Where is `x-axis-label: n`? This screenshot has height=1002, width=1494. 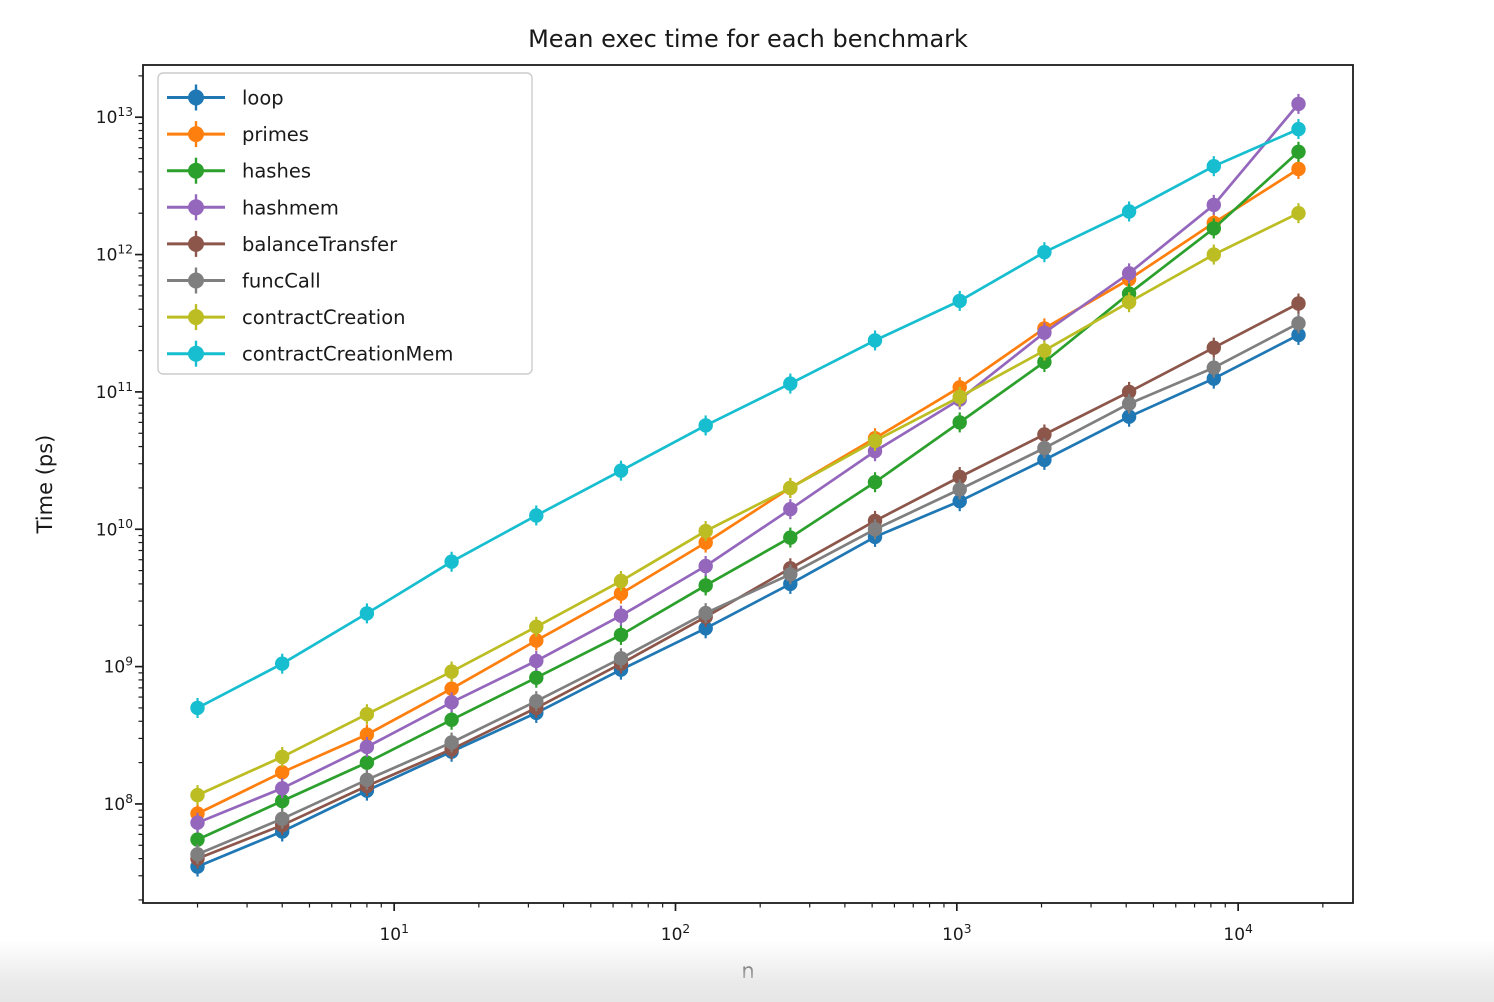 x-axis-label: n is located at coordinates (747, 971).